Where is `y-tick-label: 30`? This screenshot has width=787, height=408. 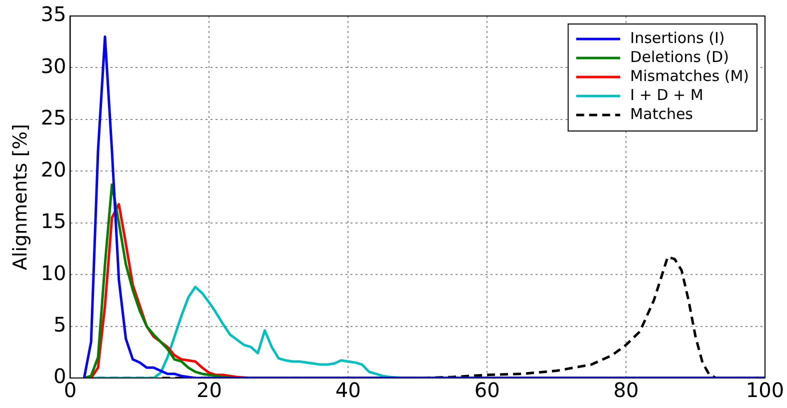 y-tick-label: 30 is located at coordinates (53, 66).